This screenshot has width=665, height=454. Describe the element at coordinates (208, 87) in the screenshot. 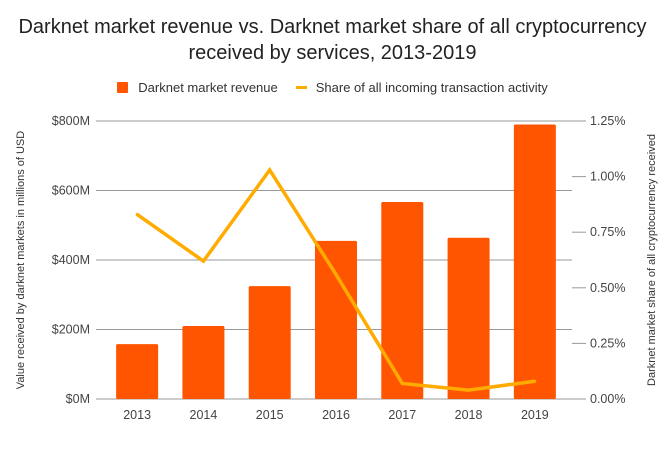

I see `legend-label-revenue: Darknet market revenue` at that location.